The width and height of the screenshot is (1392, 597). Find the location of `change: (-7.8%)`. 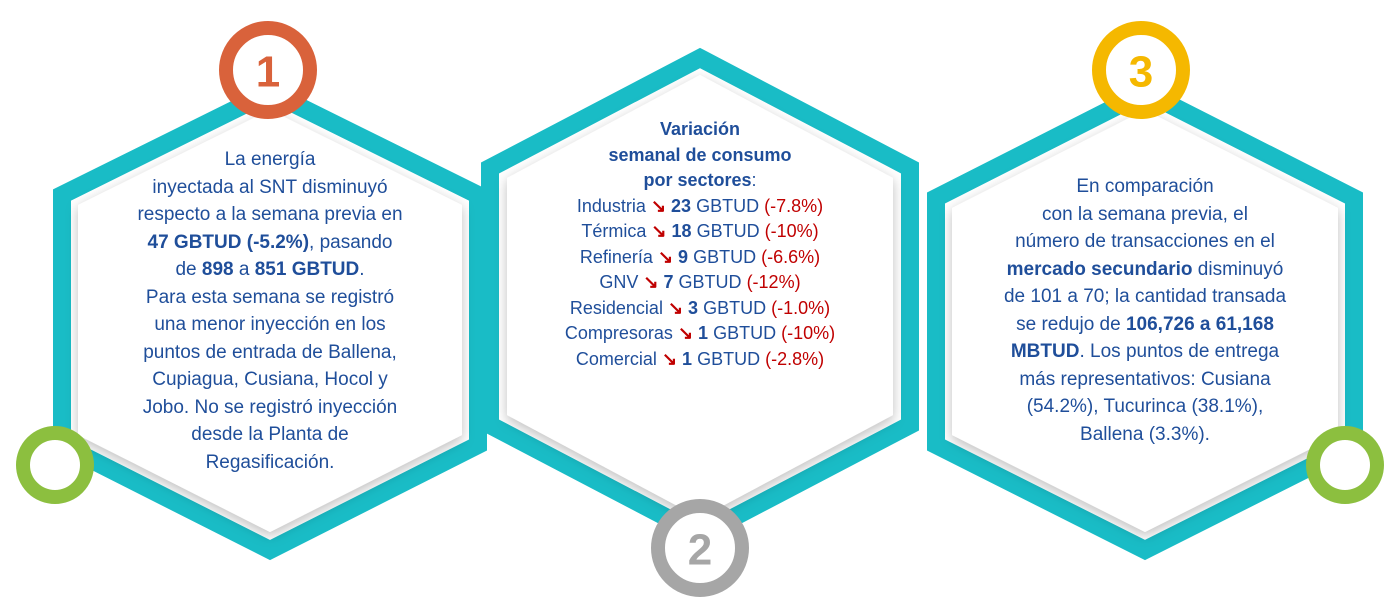

change: (-7.8%) is located at coordinates (794, 205).